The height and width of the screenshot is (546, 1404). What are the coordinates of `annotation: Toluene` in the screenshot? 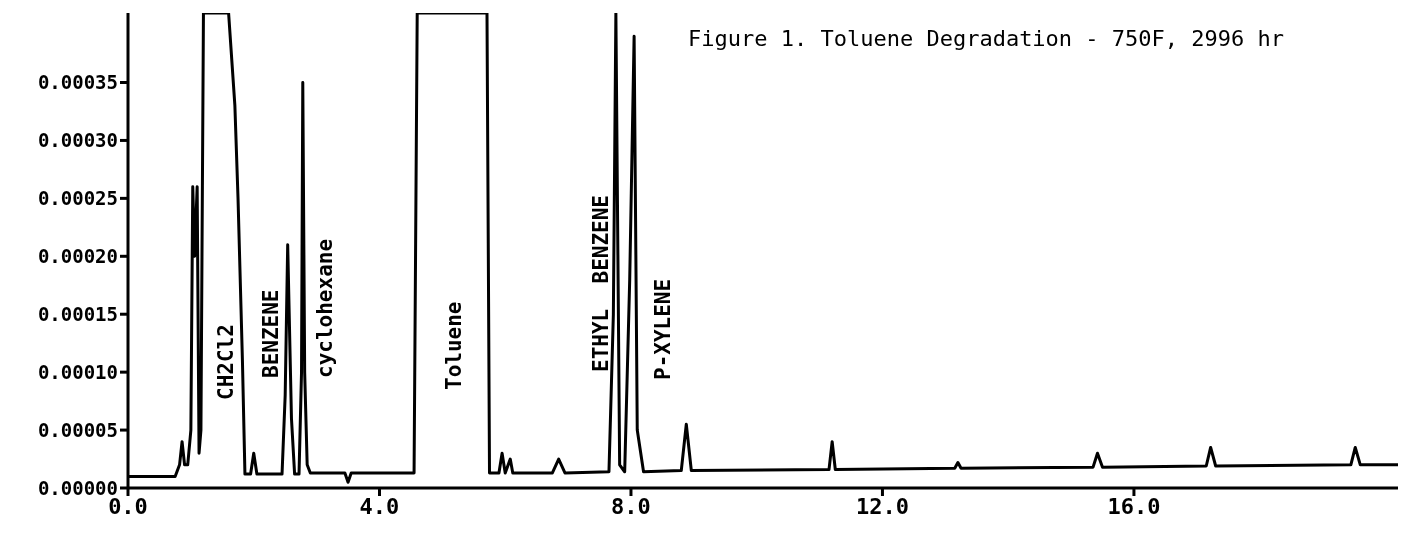 It's located at (454, 345).